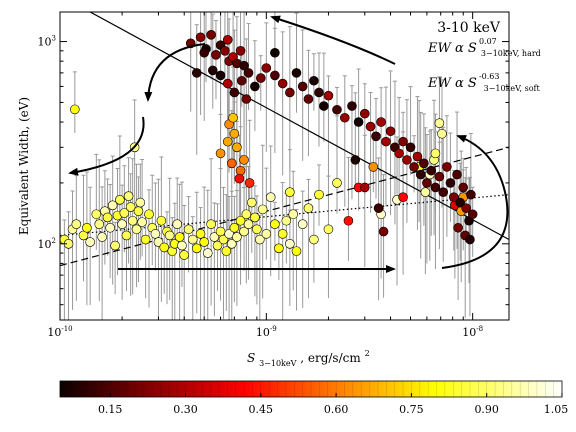  Describe the element at coordinates (472, 332) in the screenshot. I see `x-tick-label: 10⁻⁸` at that location.